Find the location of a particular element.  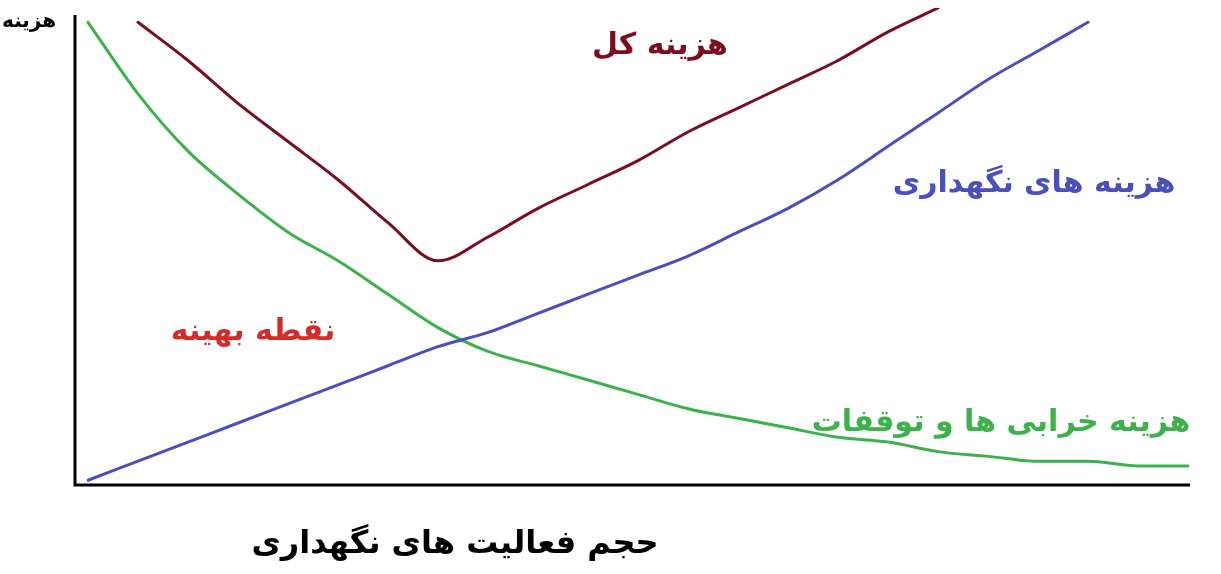

series-label: هزینه کل is located at coordinates (660, 43).